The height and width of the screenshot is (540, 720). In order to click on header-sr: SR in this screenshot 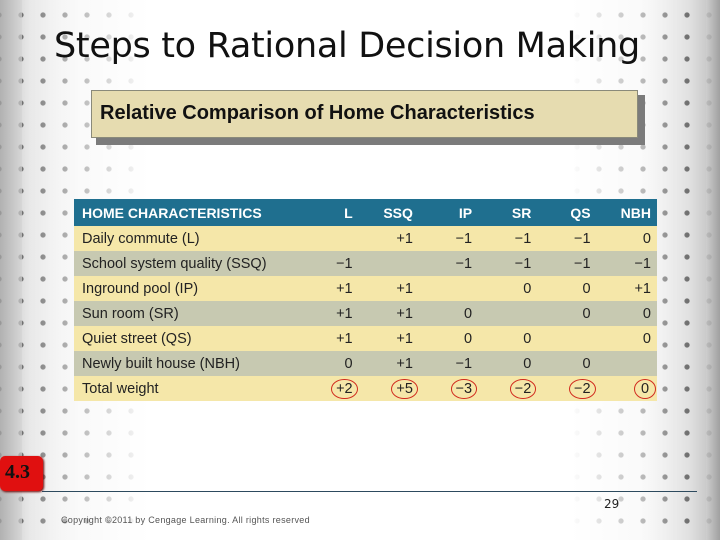, I will do `click(508, 212)`.